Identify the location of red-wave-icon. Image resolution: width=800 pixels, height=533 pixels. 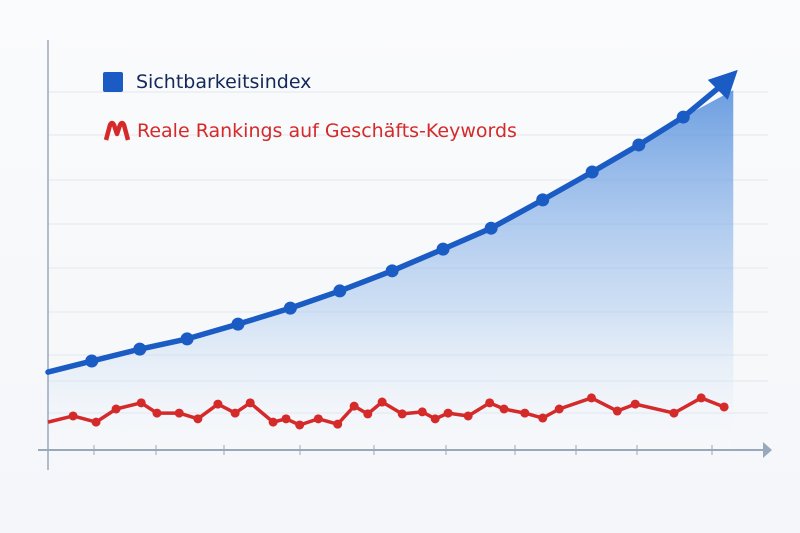
(117, 130).